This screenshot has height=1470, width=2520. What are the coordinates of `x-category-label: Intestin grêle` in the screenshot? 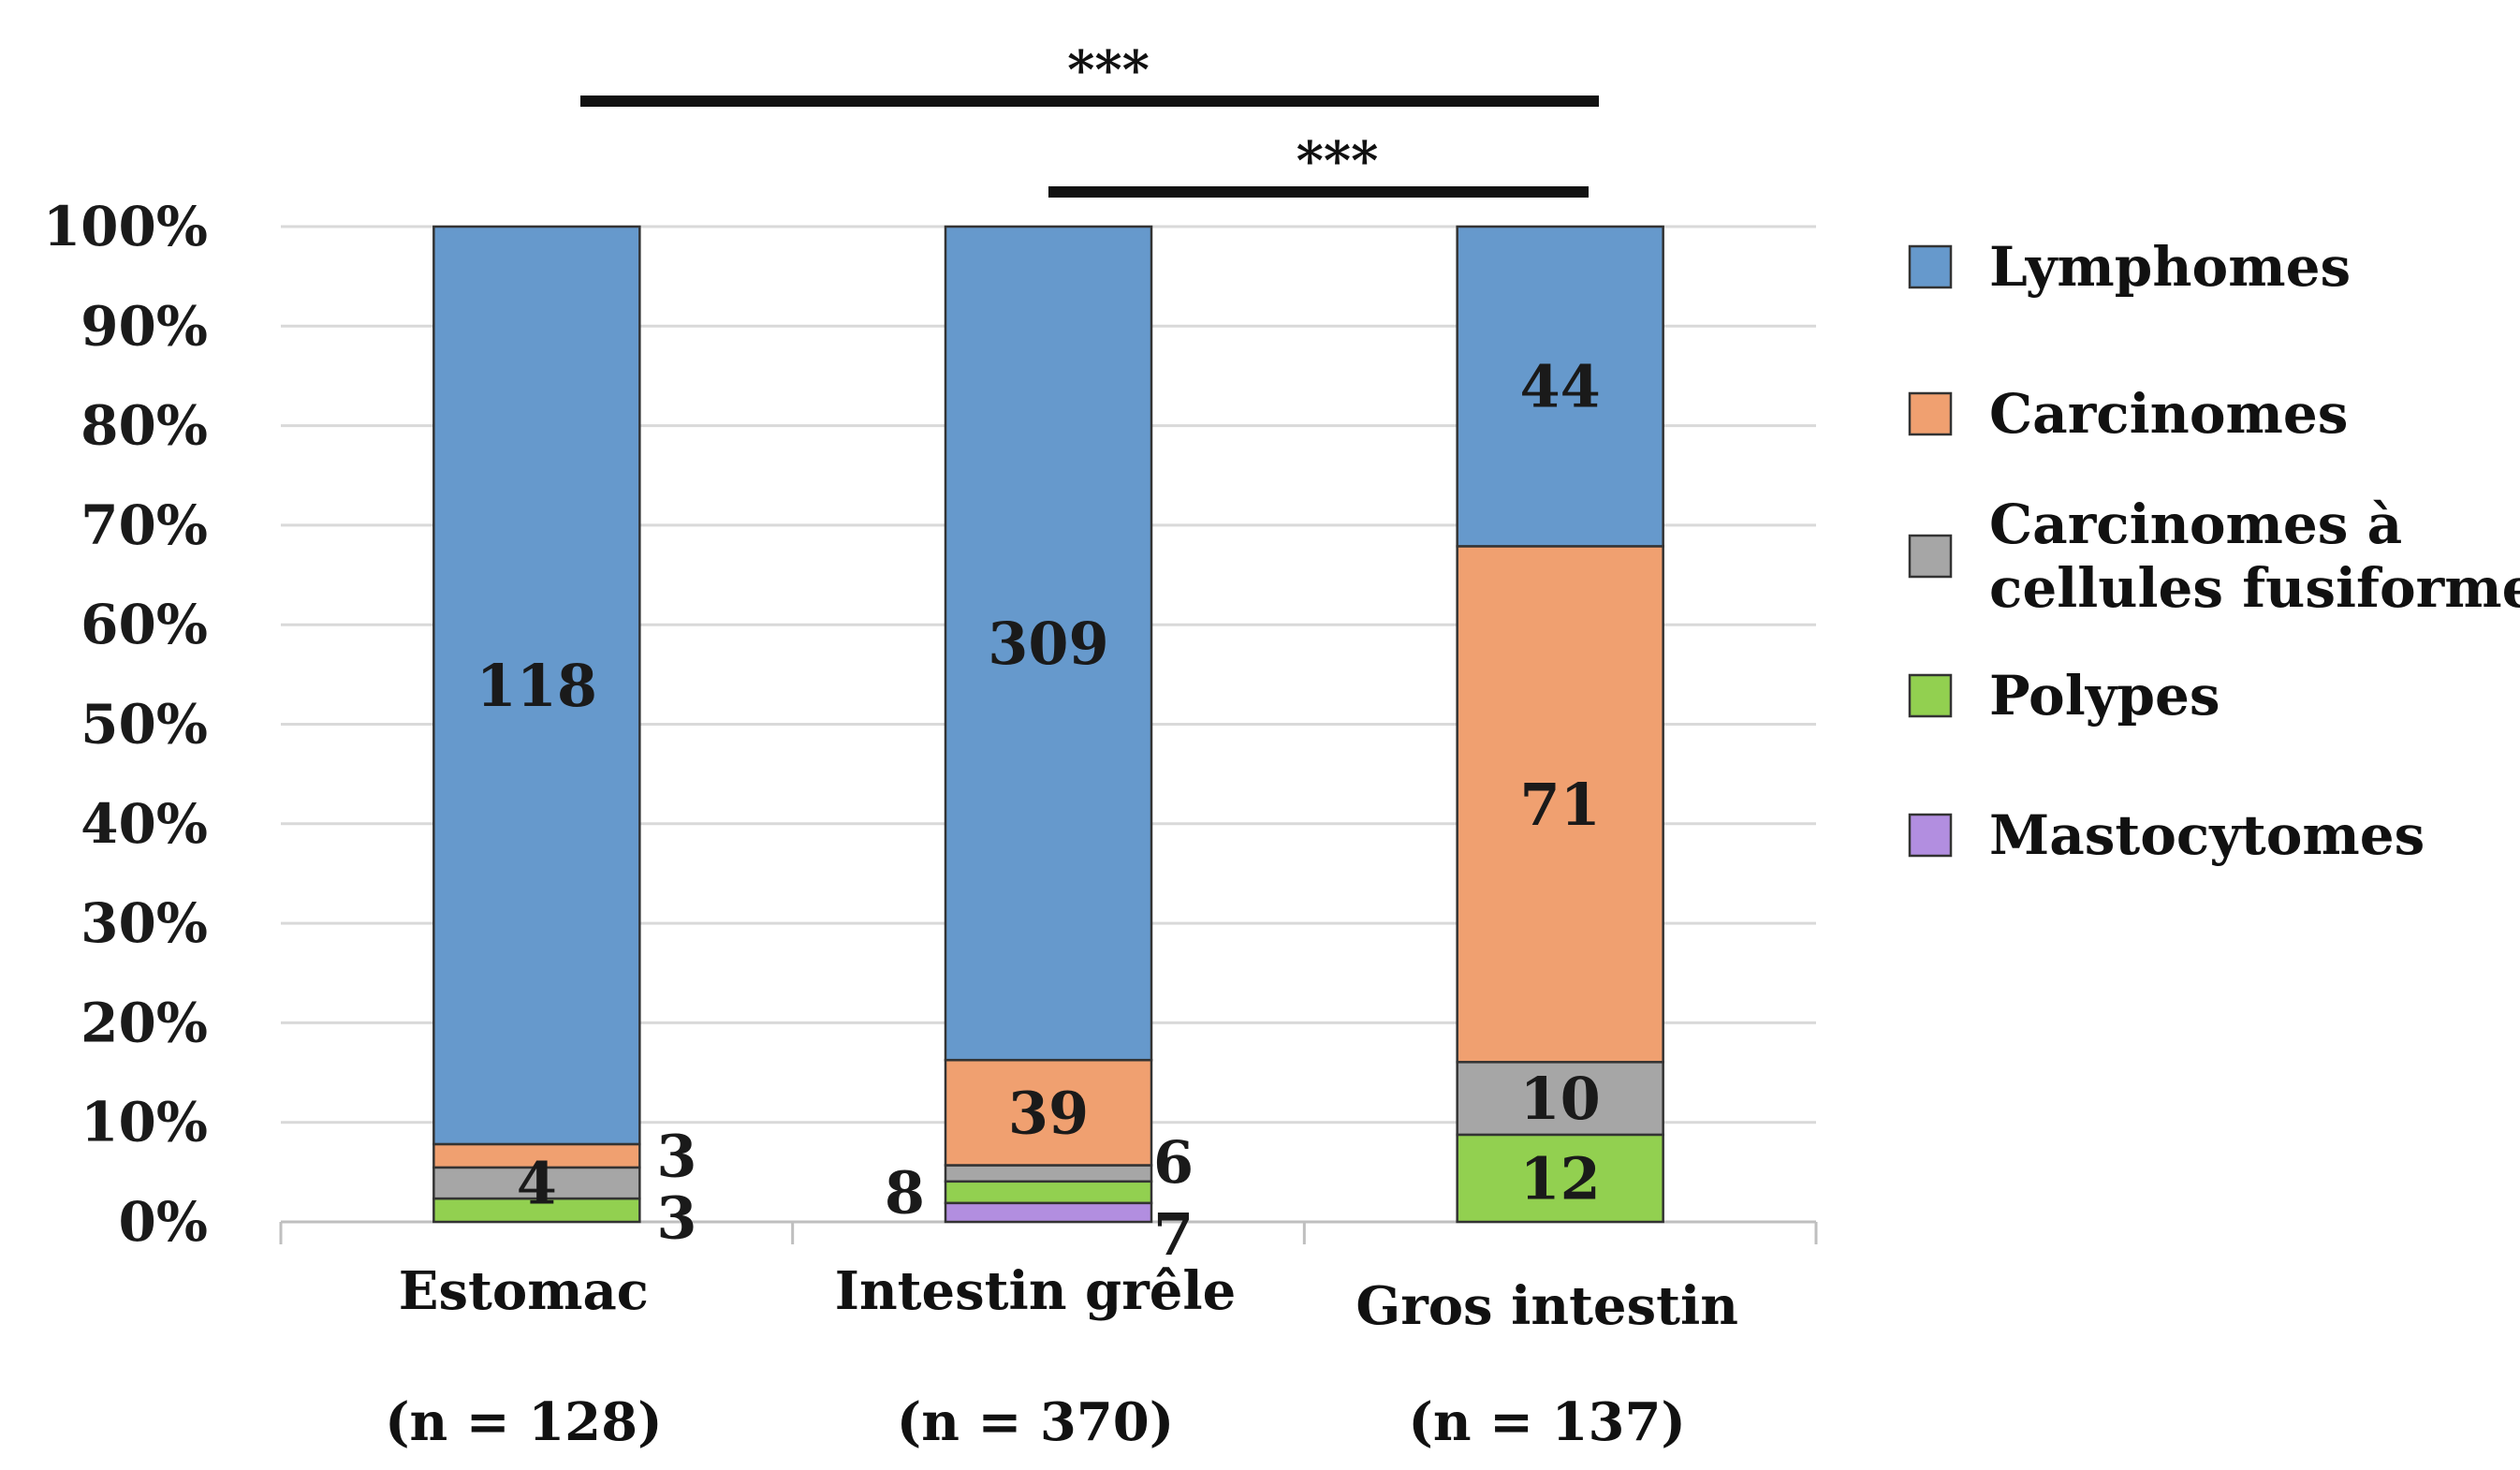 It's located at (1035, 1291).